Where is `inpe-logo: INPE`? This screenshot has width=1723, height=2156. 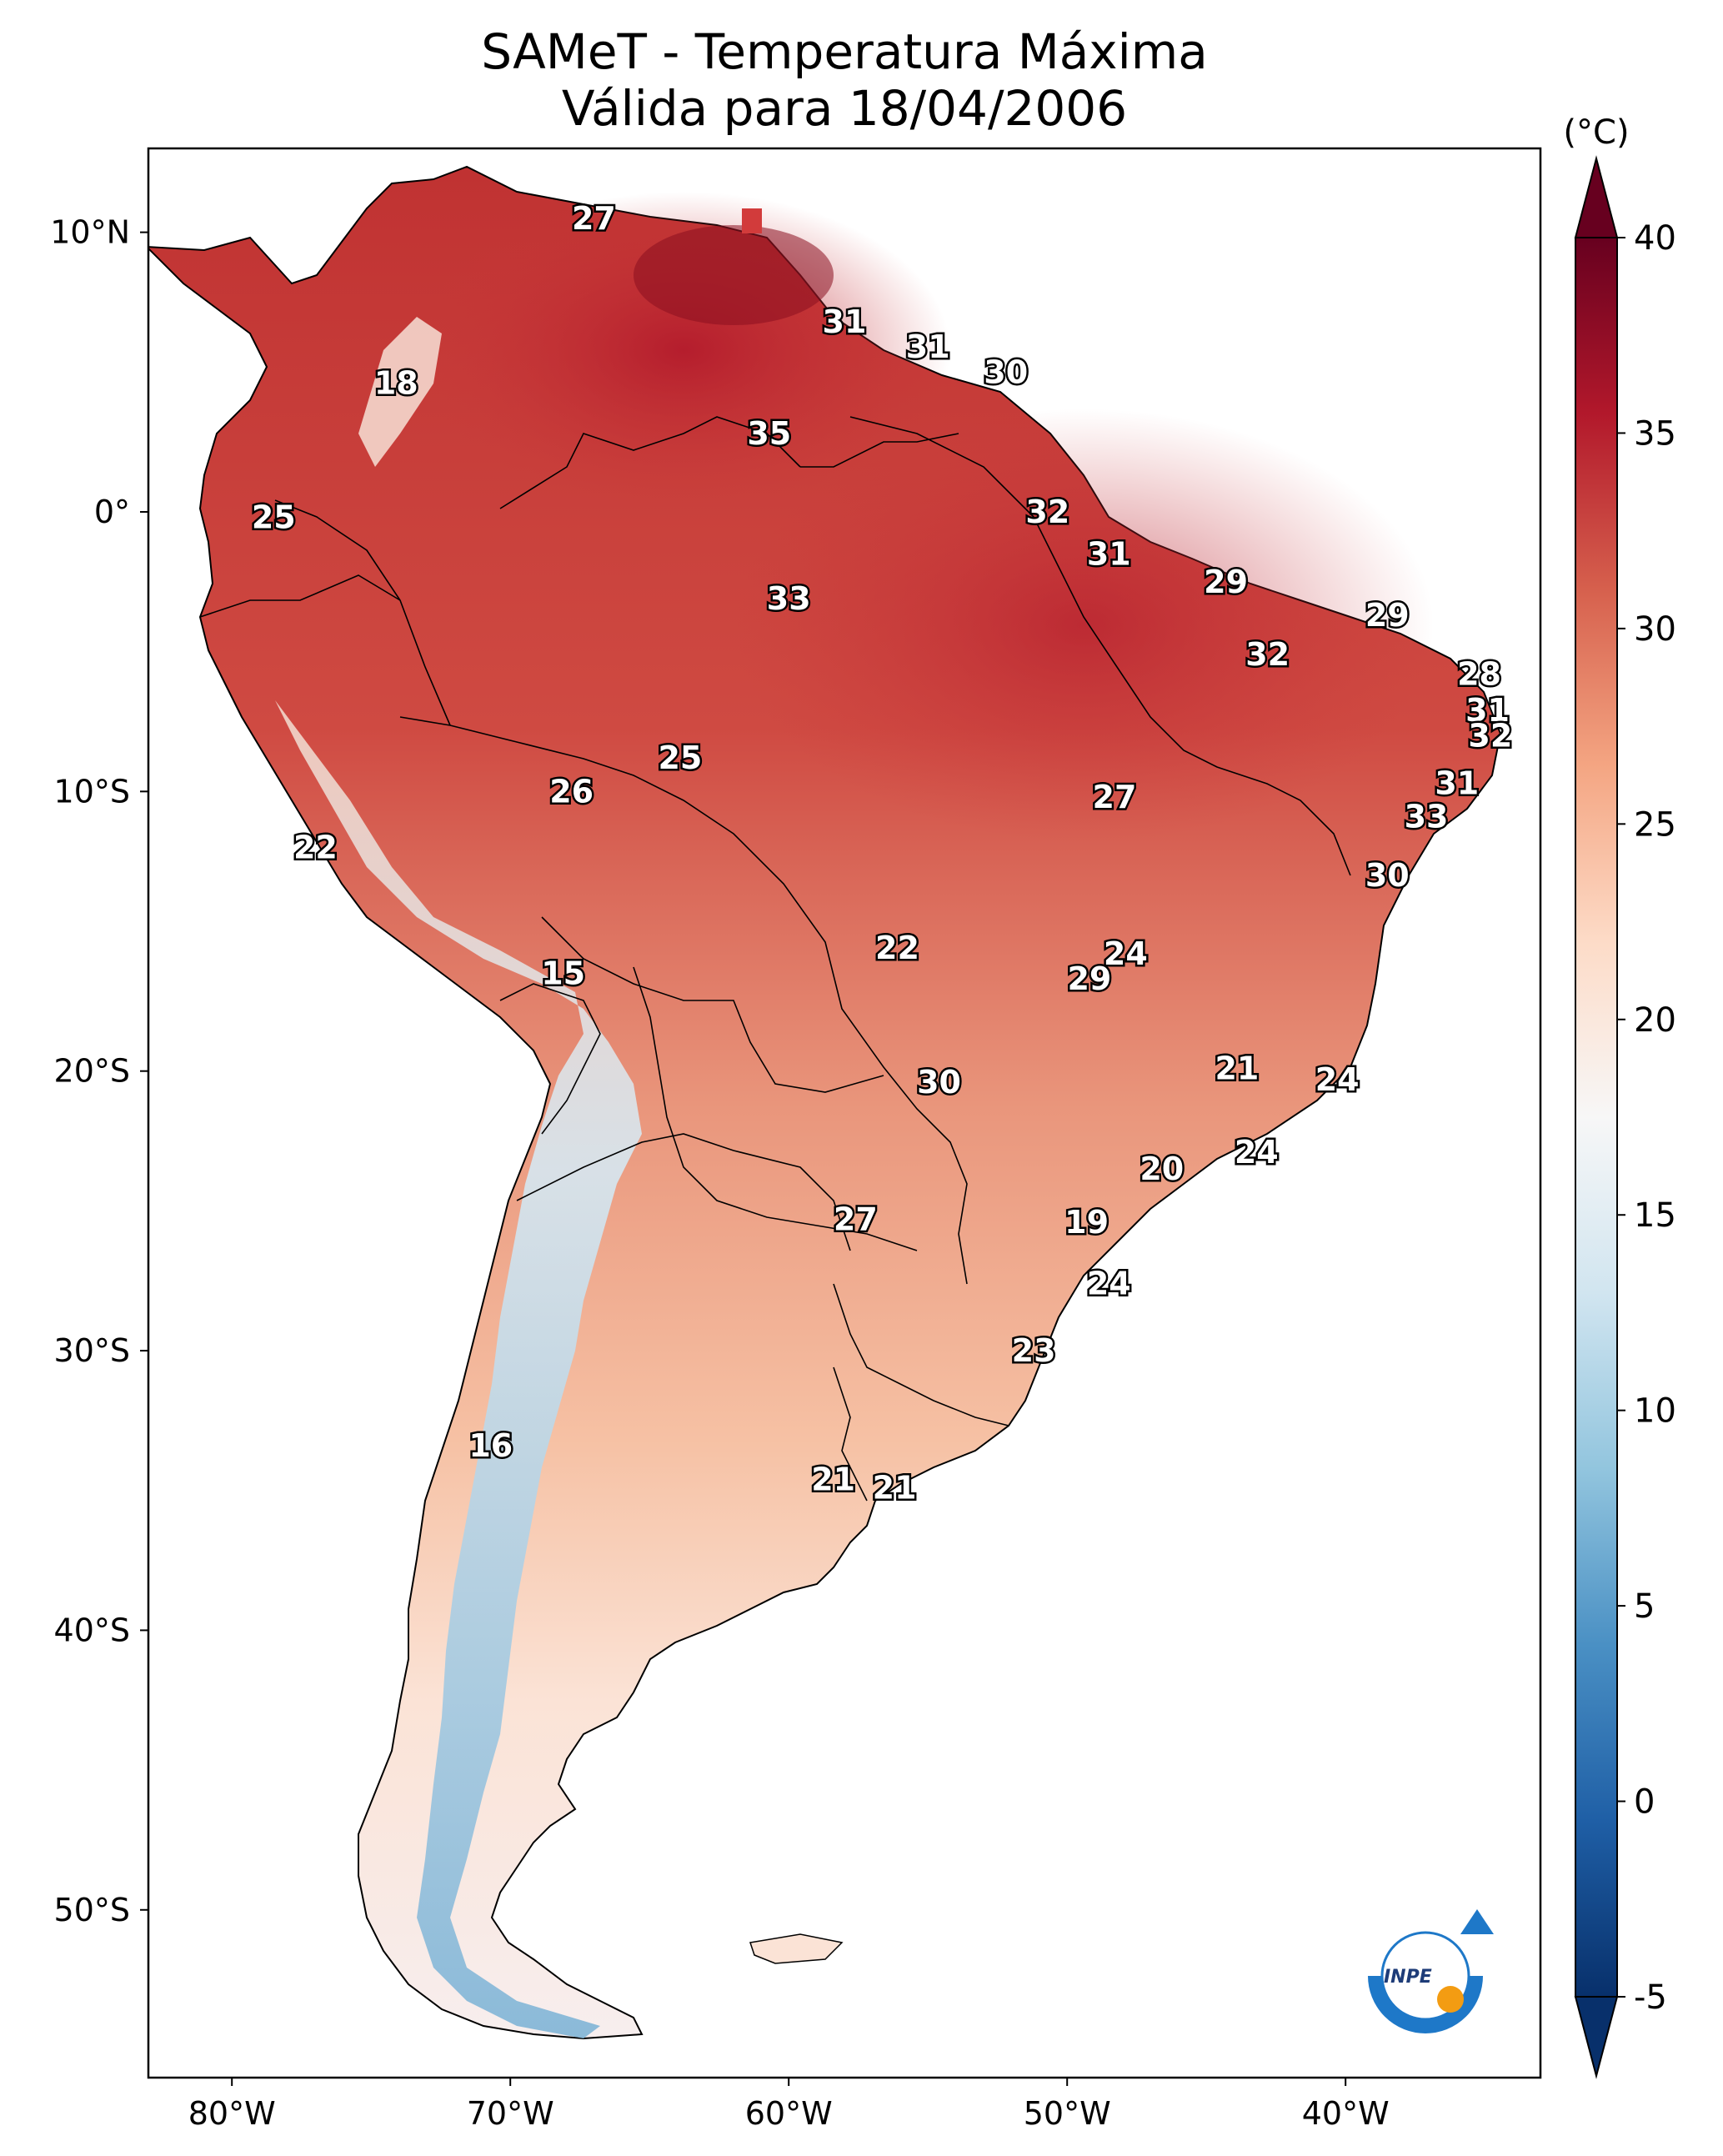 inpe-logo: INPE is located at coordinates (1431, 1971).